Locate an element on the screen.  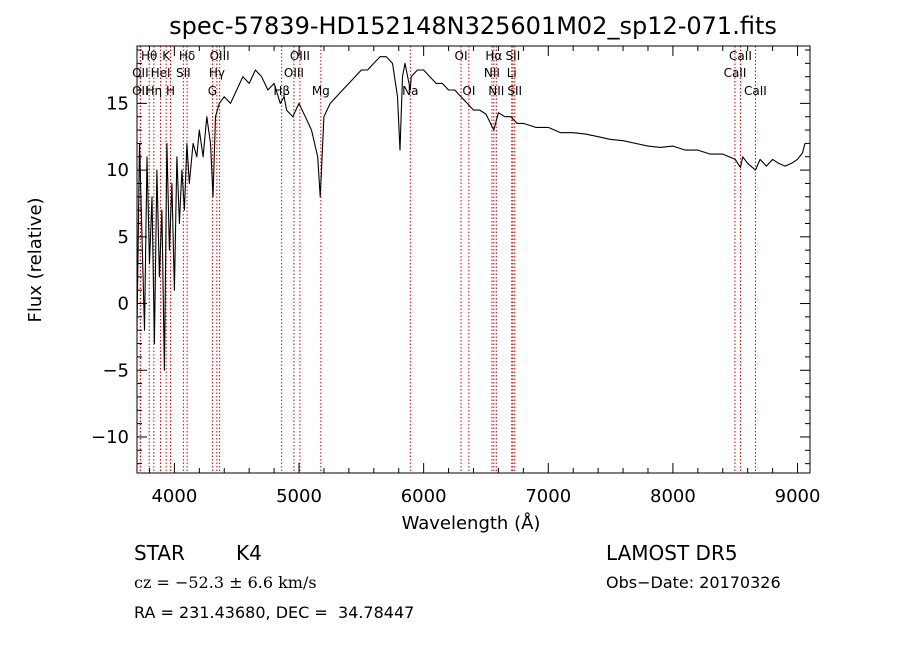
y-tick-label: −5 is located at coordinates (115, 370).